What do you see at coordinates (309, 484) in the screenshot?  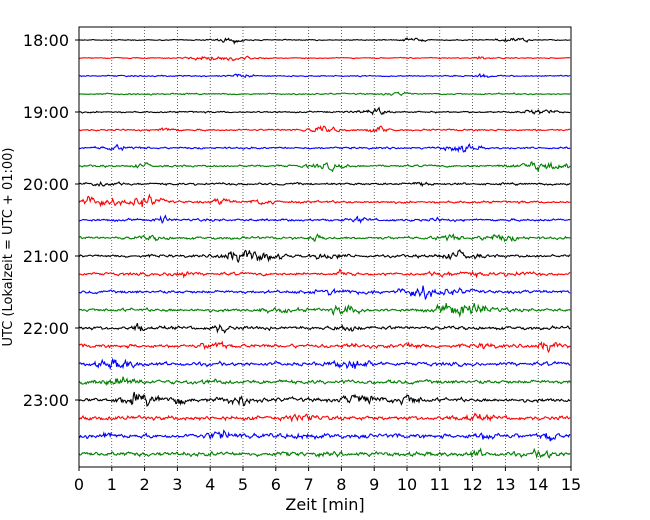 I see `x-tick-label: 7` at bounding box center [309, 484].